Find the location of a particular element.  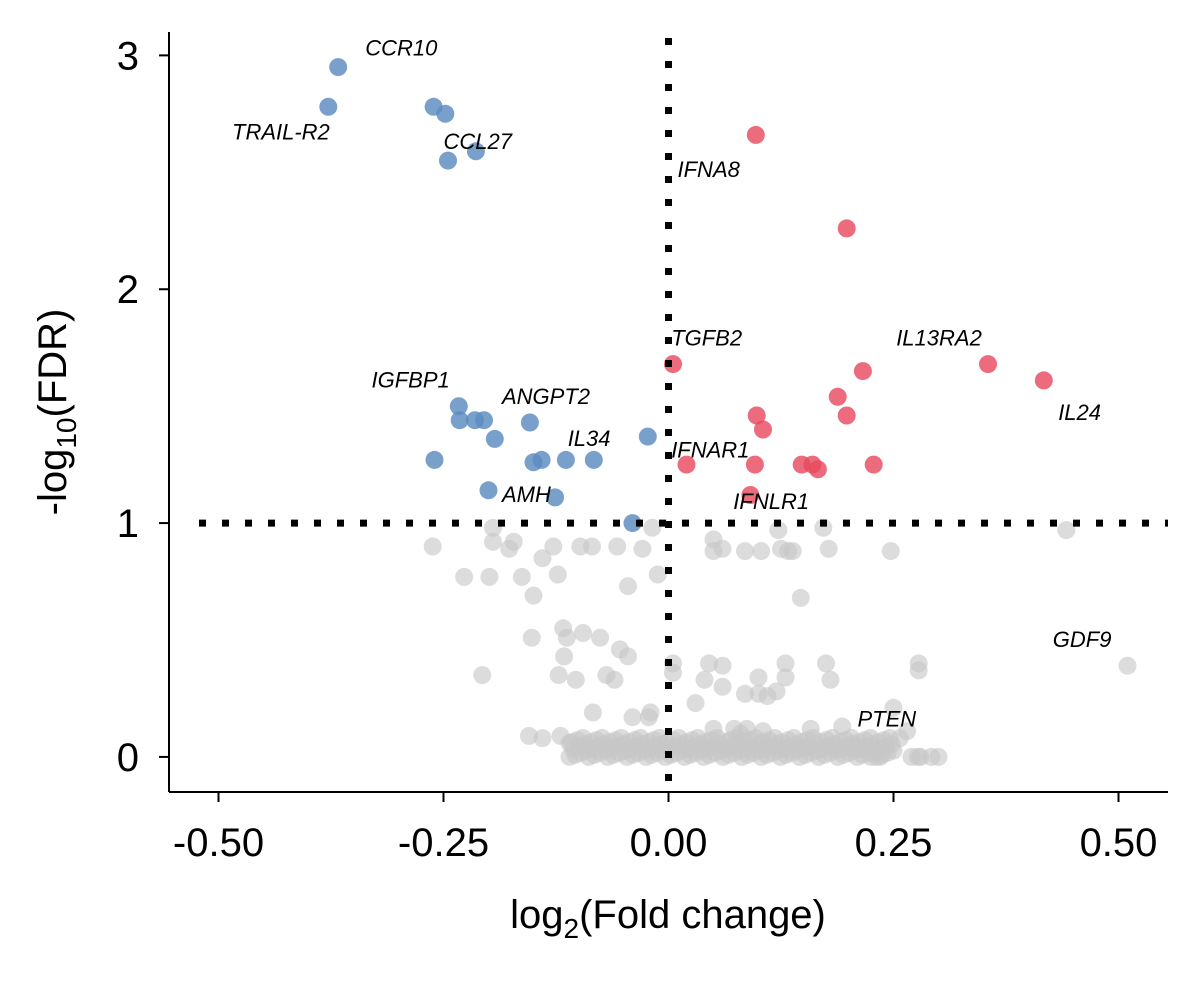

x-axis-title: log2(Fold change) is located at coordinates (668, 918).